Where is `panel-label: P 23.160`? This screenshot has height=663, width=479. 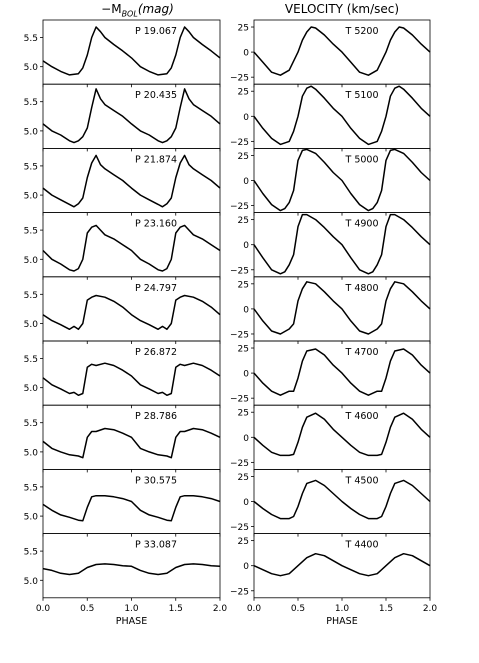 panel-label: P 23.160 is located at coordinates (156, 224).